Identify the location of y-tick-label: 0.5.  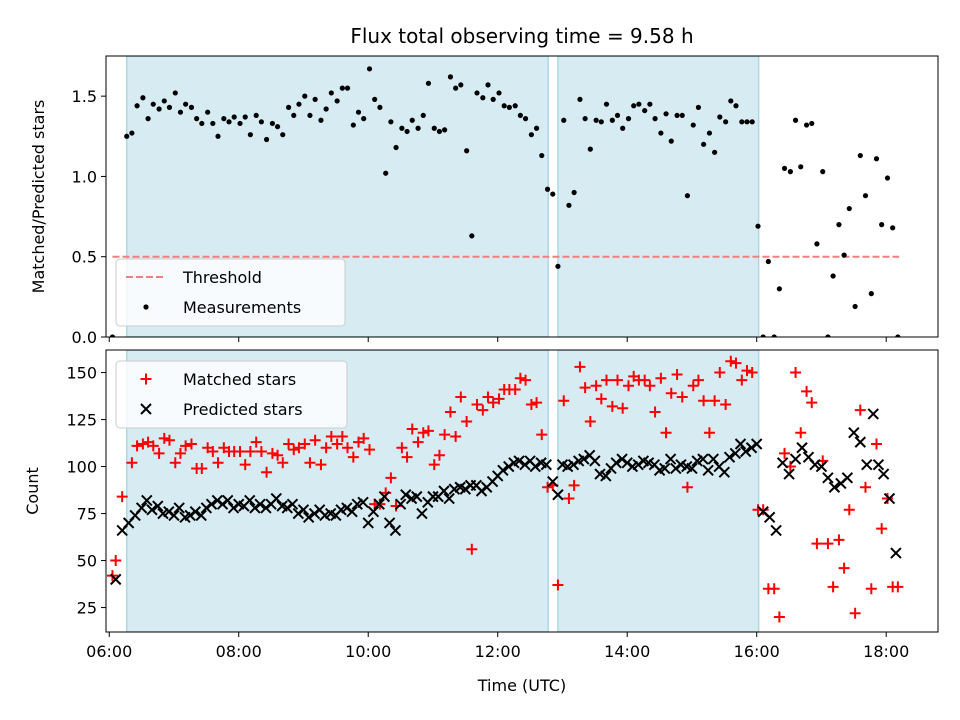
(84, 257).